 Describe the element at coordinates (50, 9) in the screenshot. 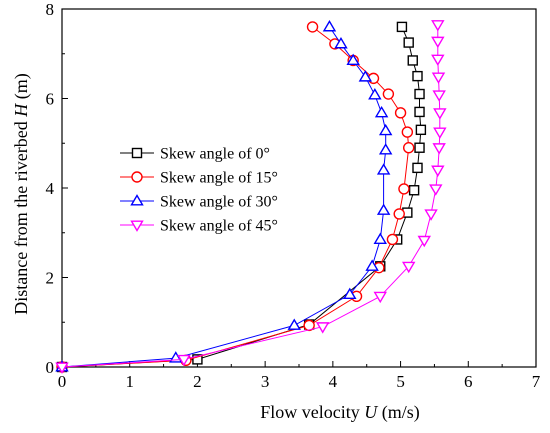

I see `y-tick-label: 8` at that location.